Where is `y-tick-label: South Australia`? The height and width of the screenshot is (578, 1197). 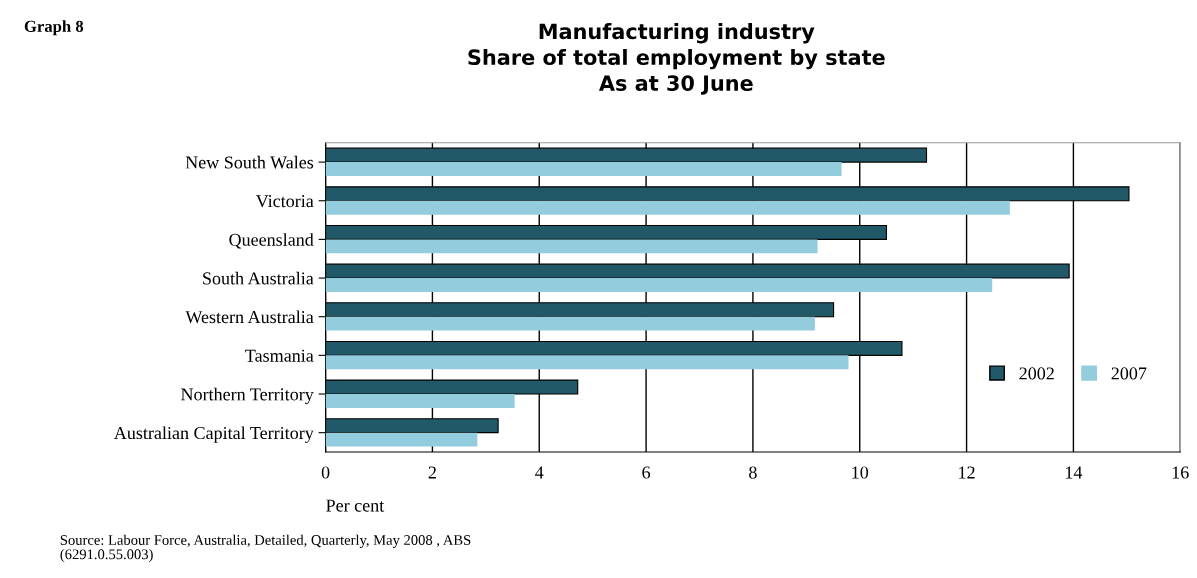 y-tick-label: South Australia is located at coordinates (258, 278).